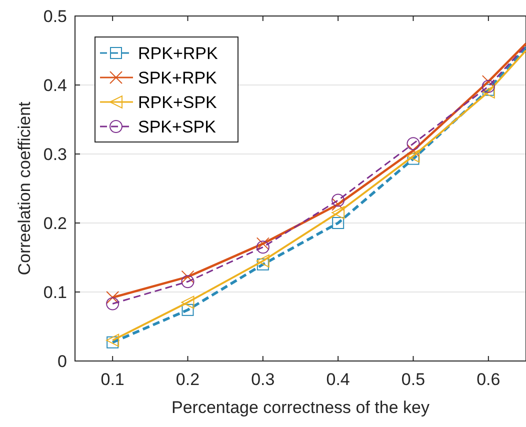 This screenshot has height=427, width=526. Describe the element at coordinates (178, 78) in the screenshot. I see `legend-label: SPK+RPK` at that location.